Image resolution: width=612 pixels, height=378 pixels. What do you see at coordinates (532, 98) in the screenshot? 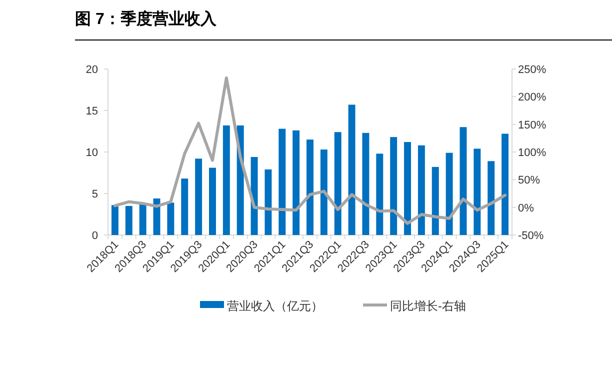
I see `y2-tick-label: 200%` at bounding box center [532, 98].